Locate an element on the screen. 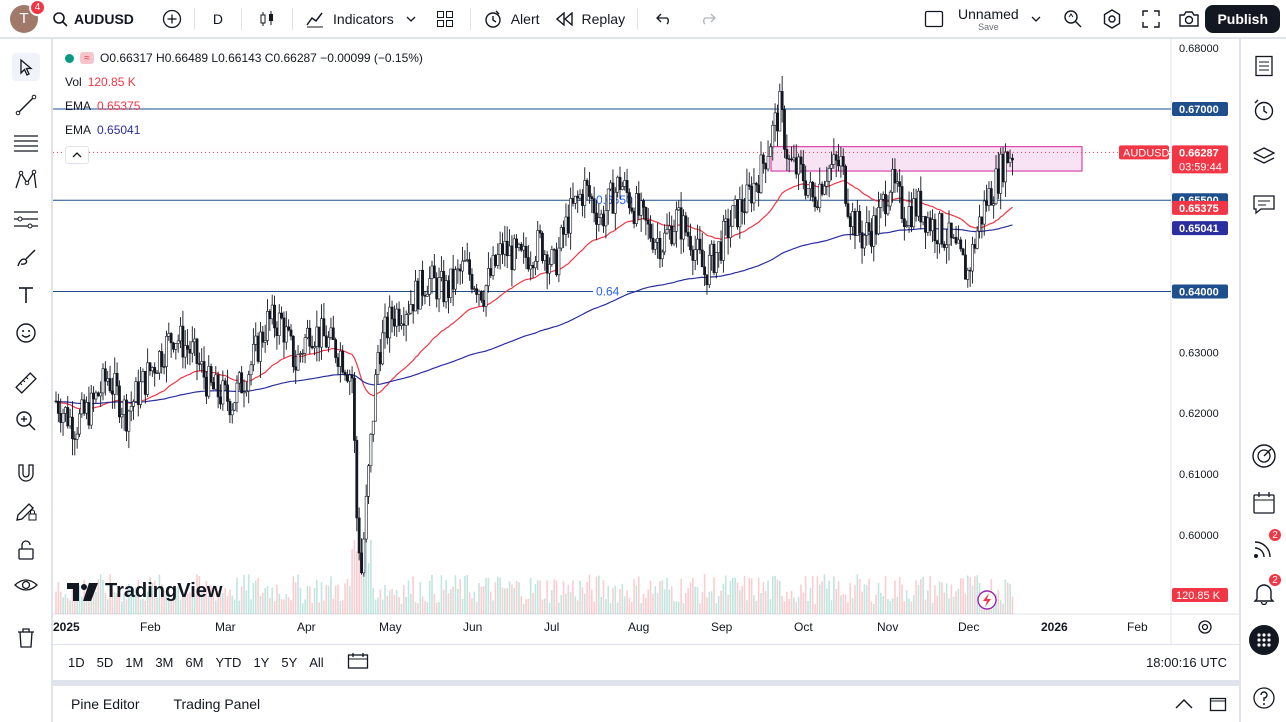 The height and width of the screenshot is (722, 1286). x-tick-label: Nov is located at coordinates (887, 627).